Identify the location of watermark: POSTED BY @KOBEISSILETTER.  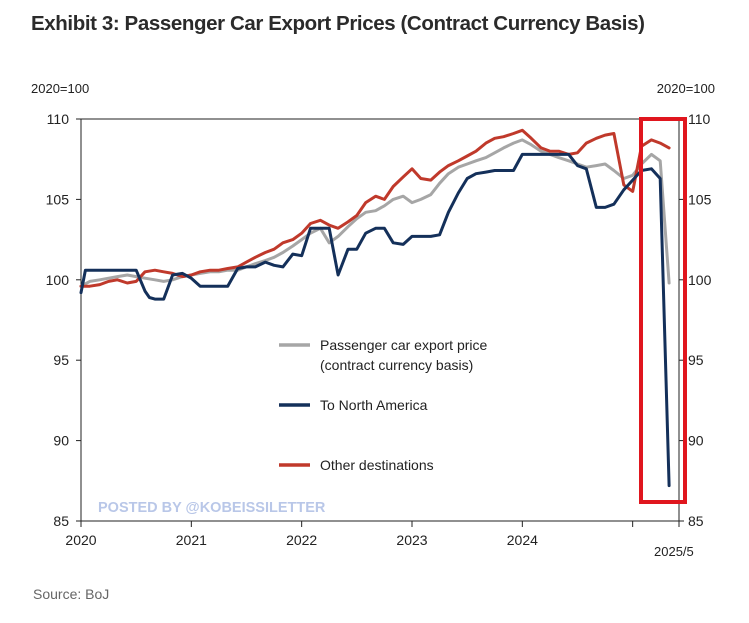
(212, 508).